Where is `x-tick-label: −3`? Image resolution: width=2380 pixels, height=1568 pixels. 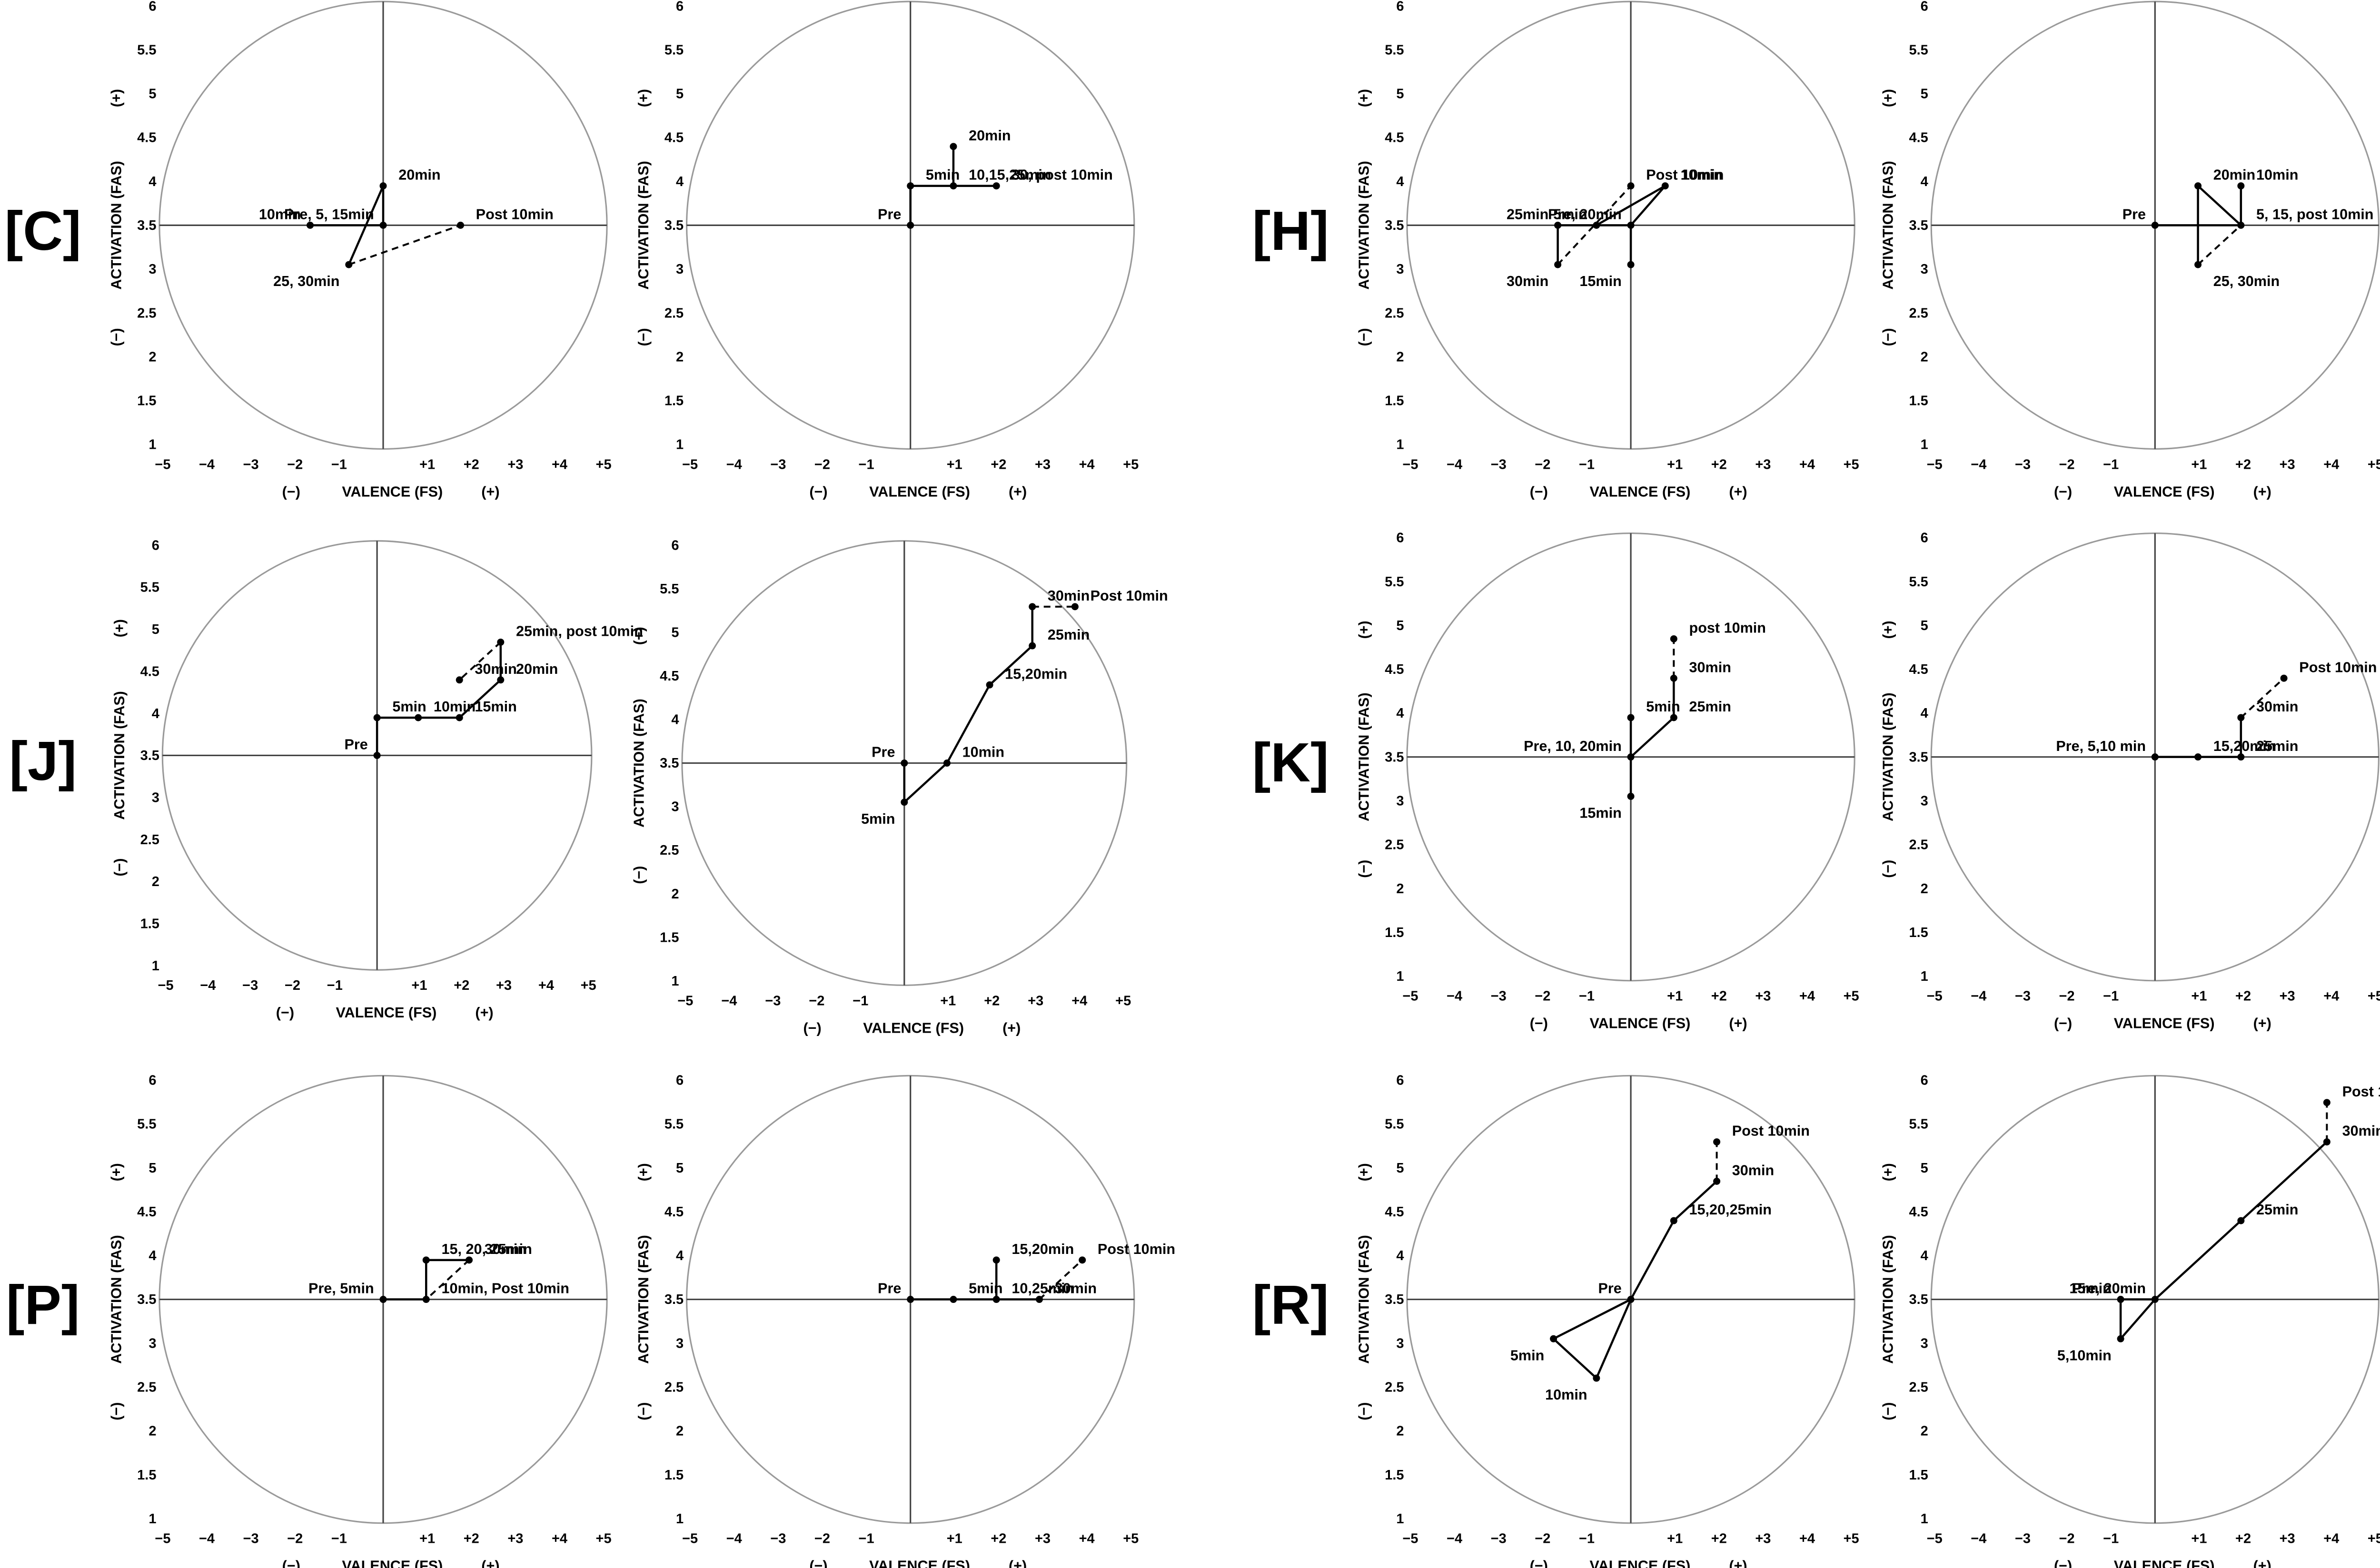 x-tick-label: −3 is located at coordinates (251, 464).